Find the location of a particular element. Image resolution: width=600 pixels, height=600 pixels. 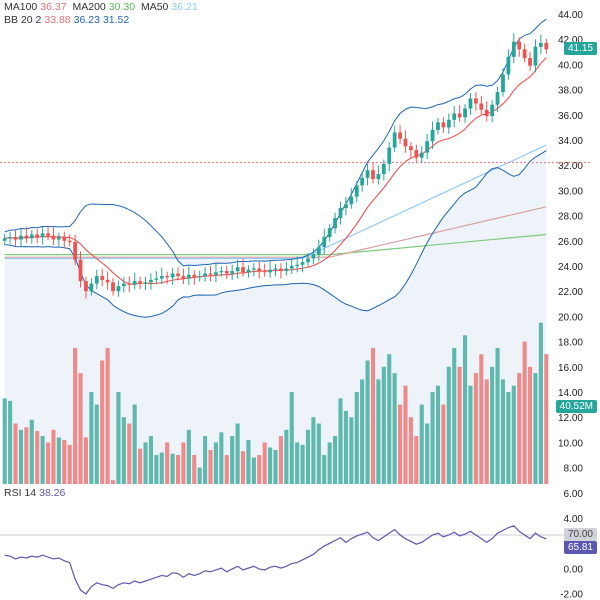

axis-tick-label: 38.00 is located at coordinates (570, 91).